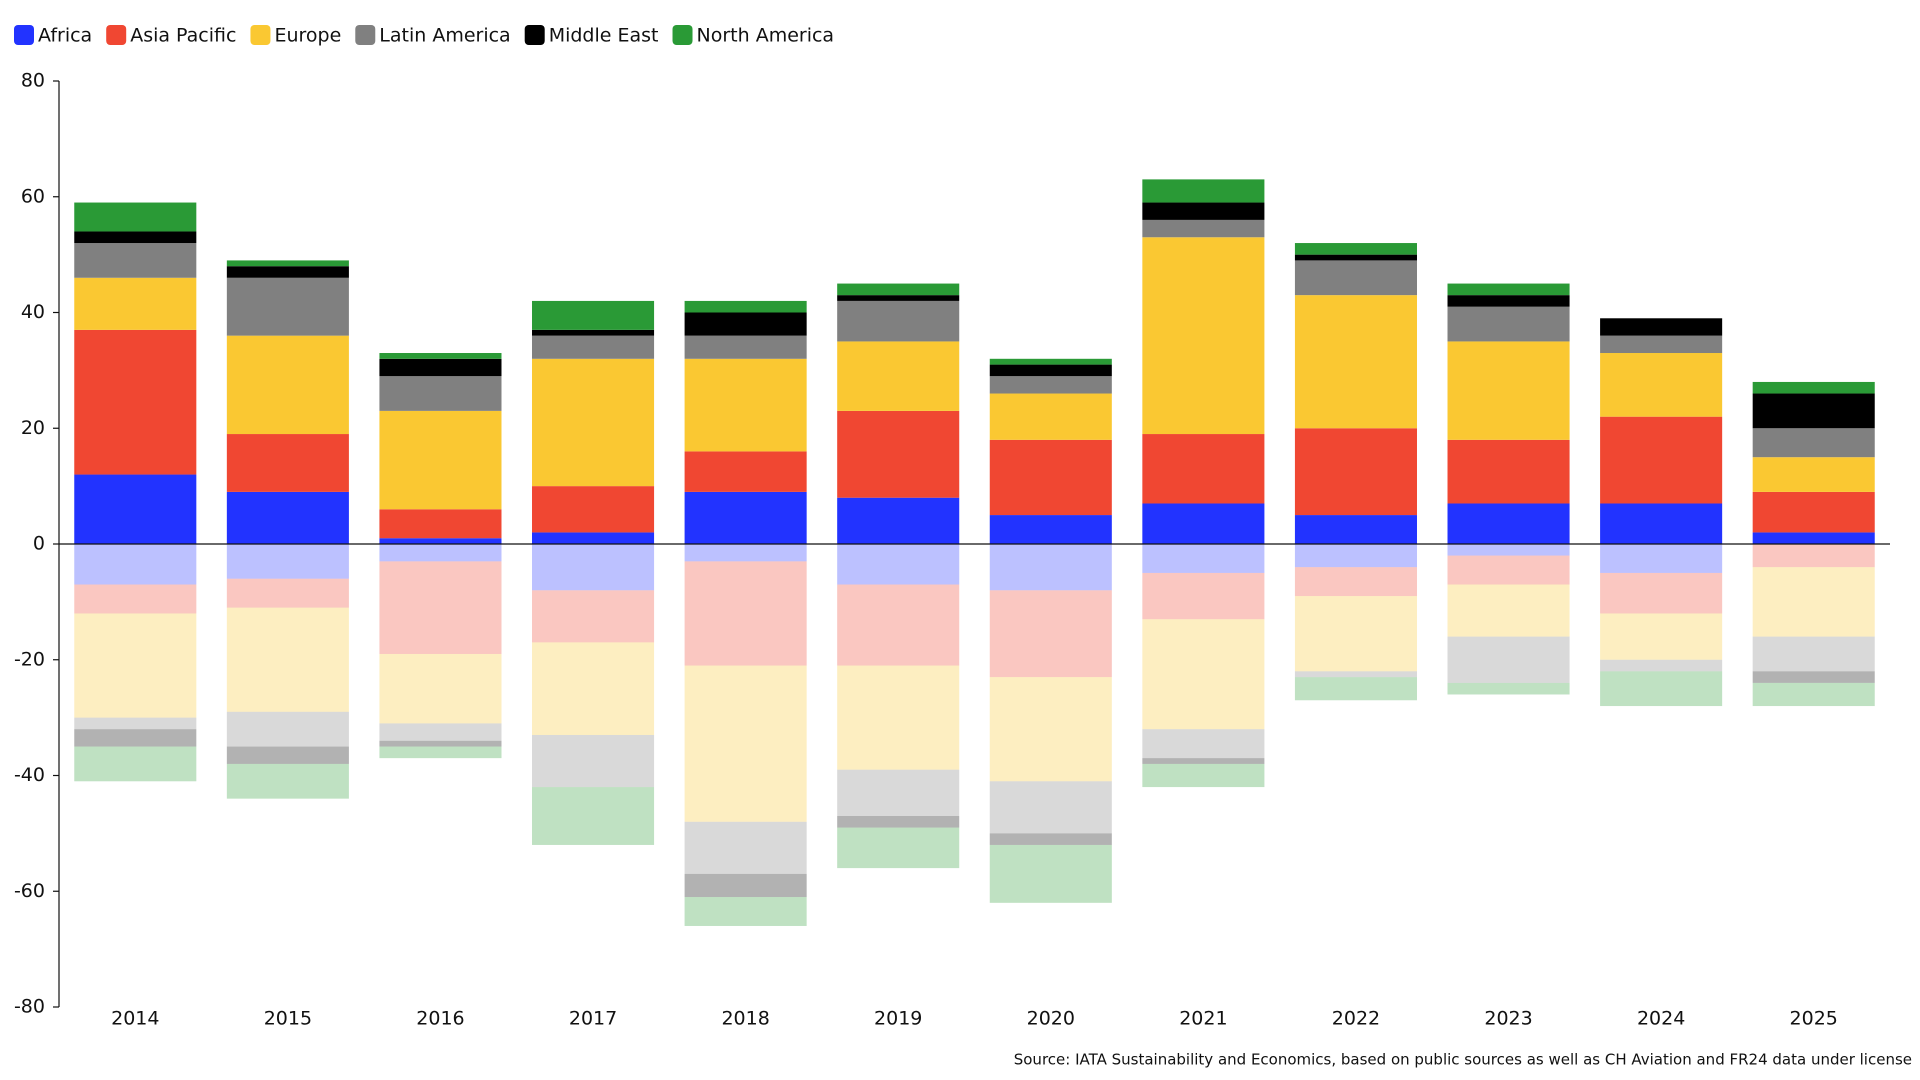 This screenshot has height=1080, width=1920. Describe the element at coordinates (29, 891) in the screenshot. I see `y-tick-label: -60` at that location.